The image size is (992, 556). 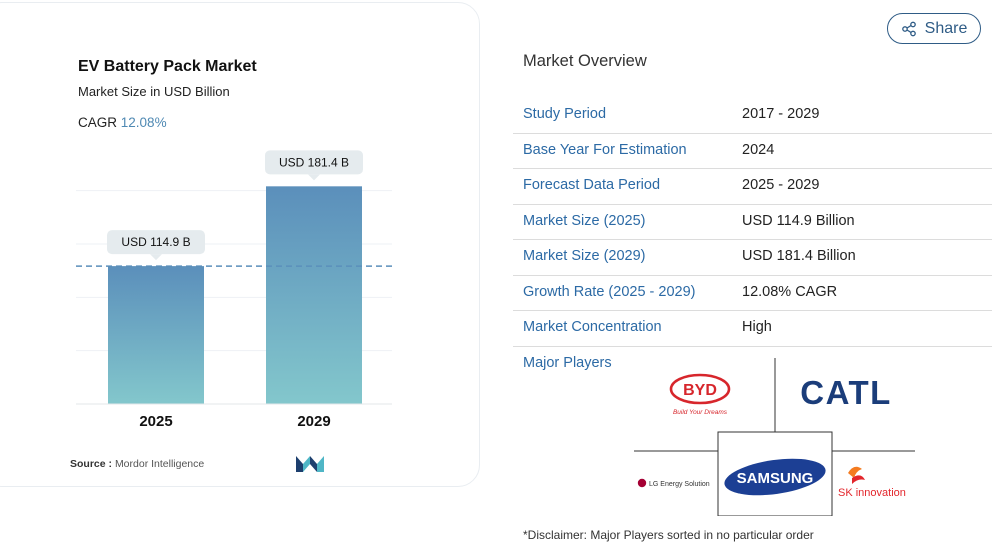 What do you see at coordinates (143, 122) in the screenshot?
I see `cagr-value: 12.08%` at bounding box center [143, 122].